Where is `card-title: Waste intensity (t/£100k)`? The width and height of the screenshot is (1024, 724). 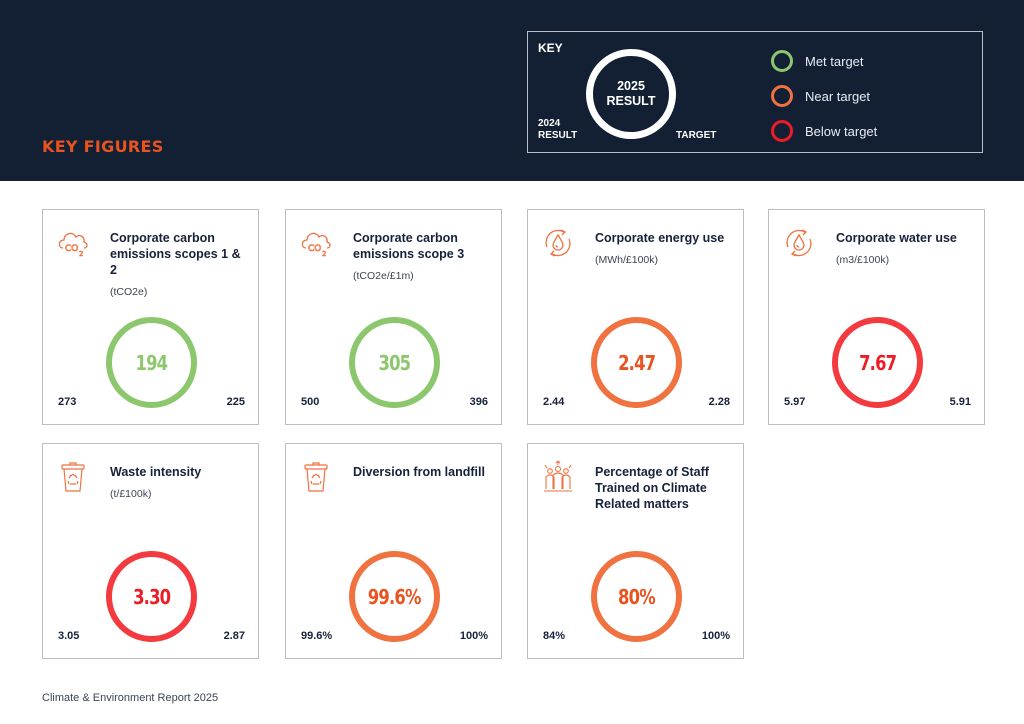 card-title: Waste intensity (t/£100k) is located at coordinates (180, 483).